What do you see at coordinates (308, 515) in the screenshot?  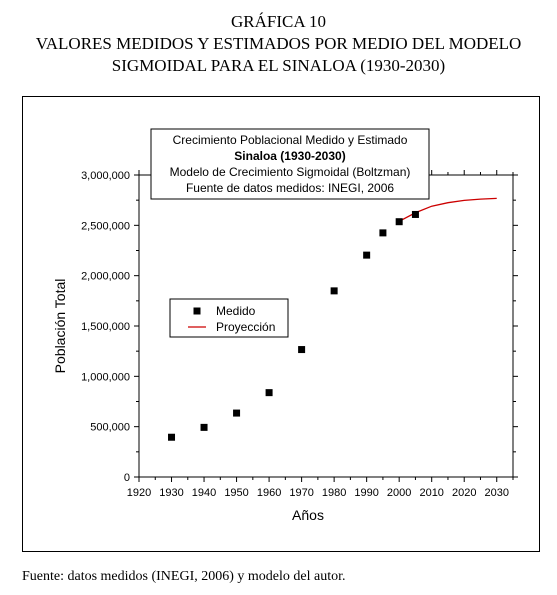 I see `x-axis-label: Años` at bounding box center [308, 515].